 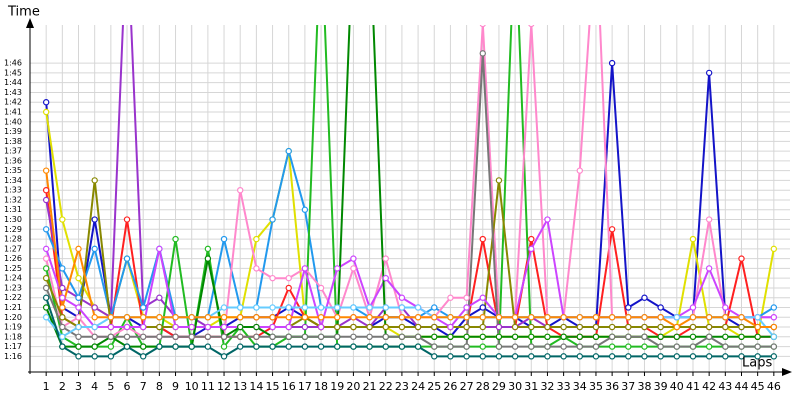 What do you see at coordinates (192, 386) in the screenshot?
I see `x-tick-label: 10` at bounding box center [192, 386].